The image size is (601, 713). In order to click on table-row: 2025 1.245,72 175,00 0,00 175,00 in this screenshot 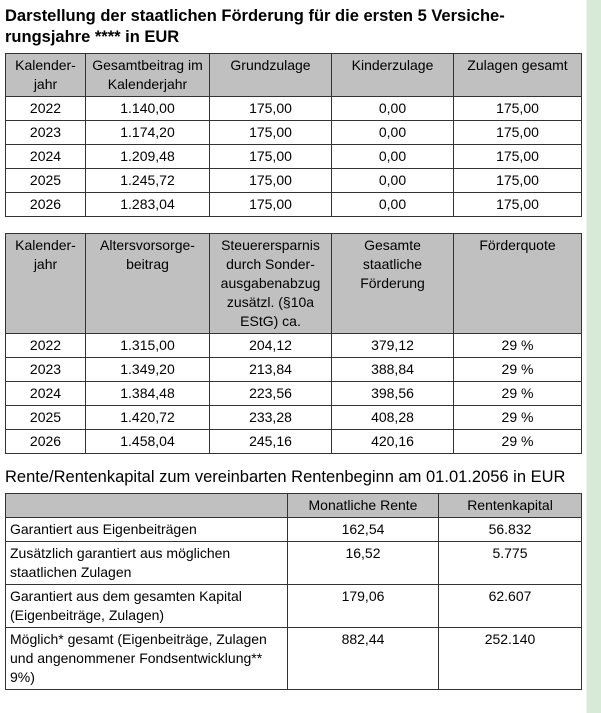, I will do `click(293, 180)`.